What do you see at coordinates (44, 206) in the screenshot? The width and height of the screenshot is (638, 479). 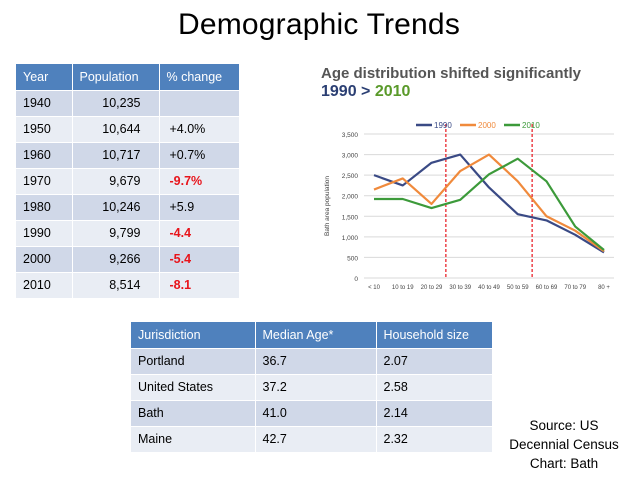 I see `year-cell: 1980` at bounding box center [44, 206].